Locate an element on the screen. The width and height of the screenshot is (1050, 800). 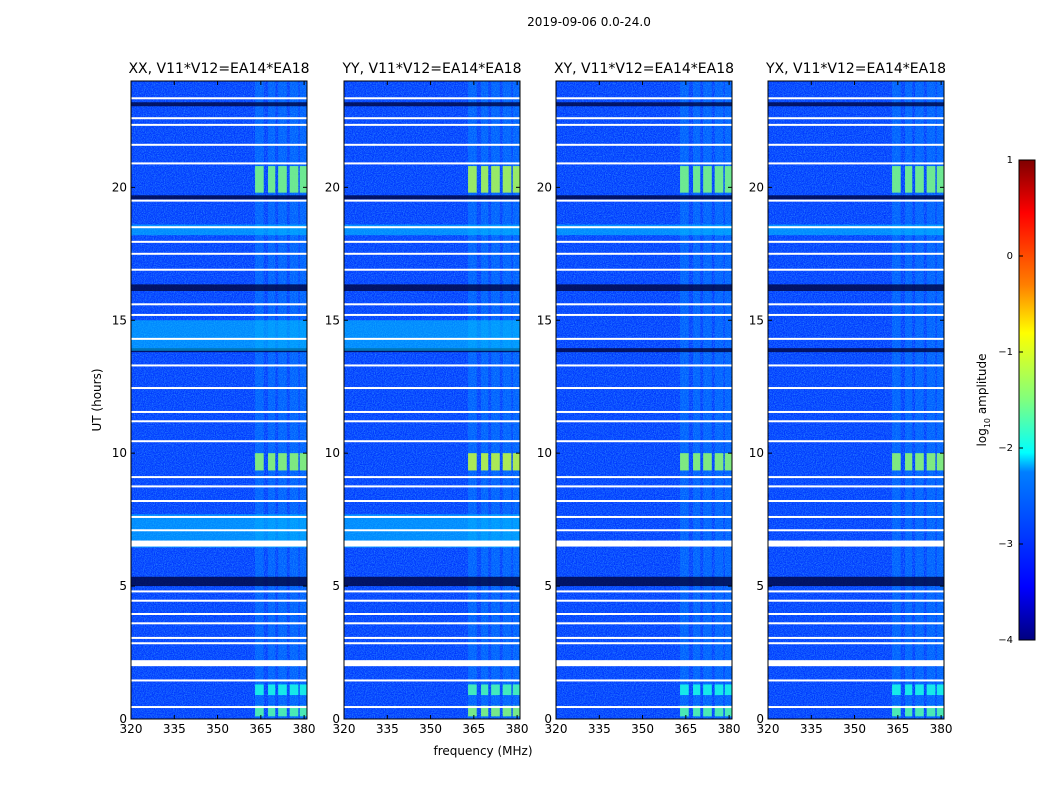
colorbar-gradient is located at coordinates (1027, 400).